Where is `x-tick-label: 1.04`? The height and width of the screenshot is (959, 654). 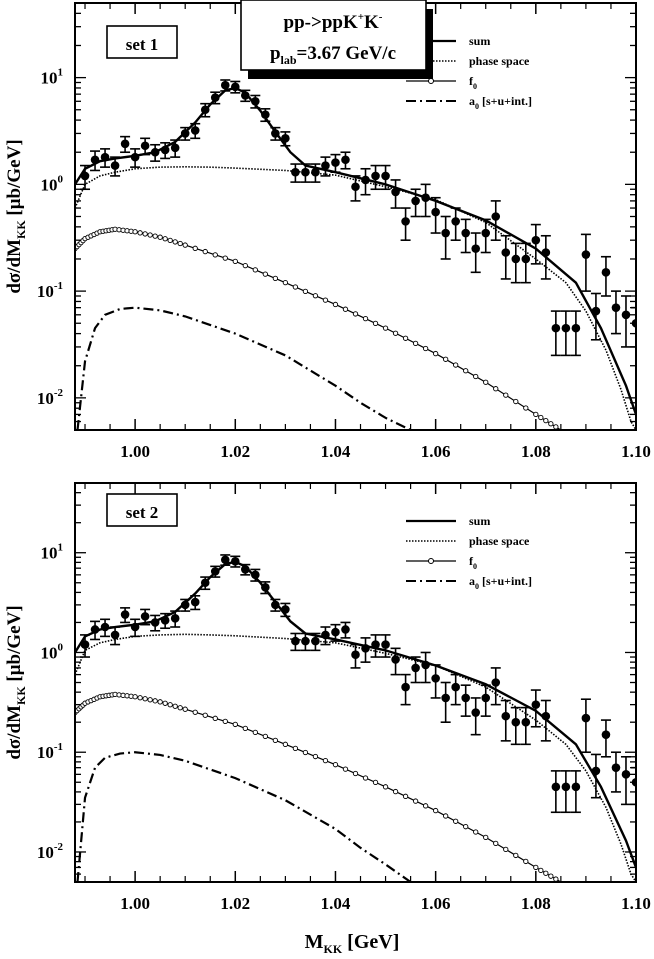
x-tick-label: 1.04 is located at coordinates (336, 451).